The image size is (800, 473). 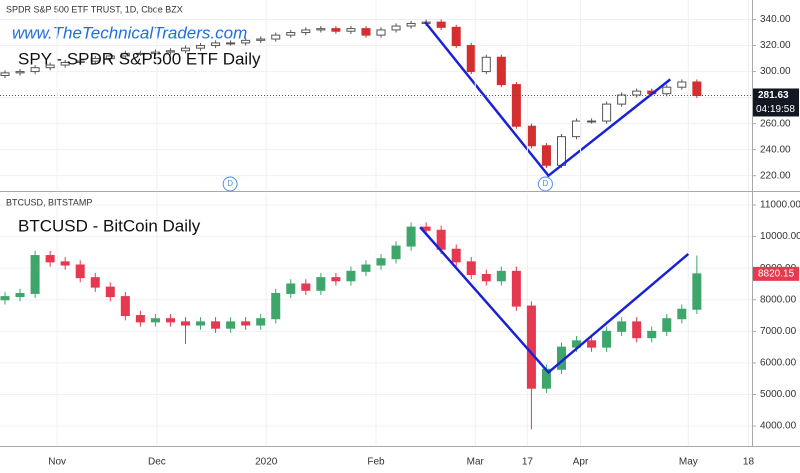 I want to click on x-tick-label: 2020, so click(x=266, y=462).